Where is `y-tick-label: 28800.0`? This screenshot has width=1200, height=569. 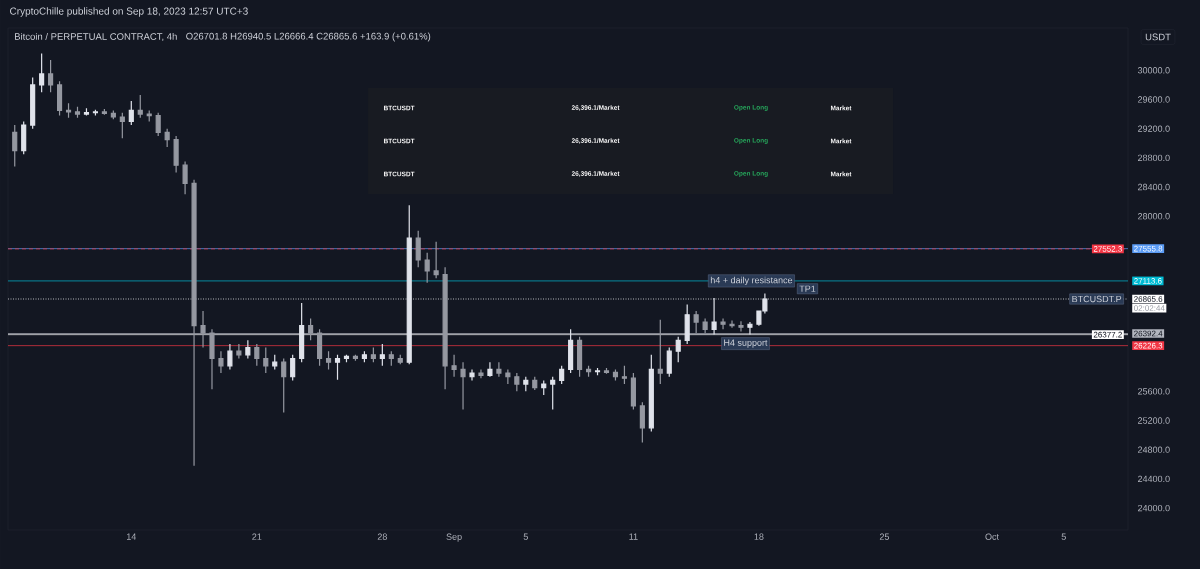
y-tick-label: 28800.0 is located at coordinates (1154, 158).